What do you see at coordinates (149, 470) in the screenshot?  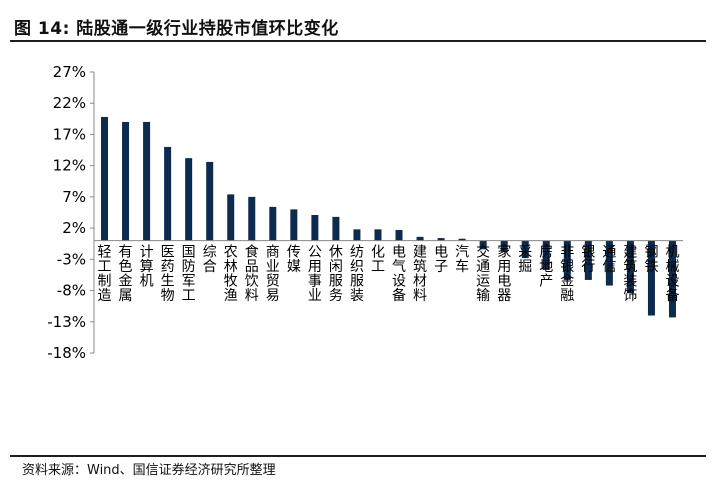 I see `source-note: 资料来源：Wind、国信证券经济研究所整理` at bounding box center [149, 470].